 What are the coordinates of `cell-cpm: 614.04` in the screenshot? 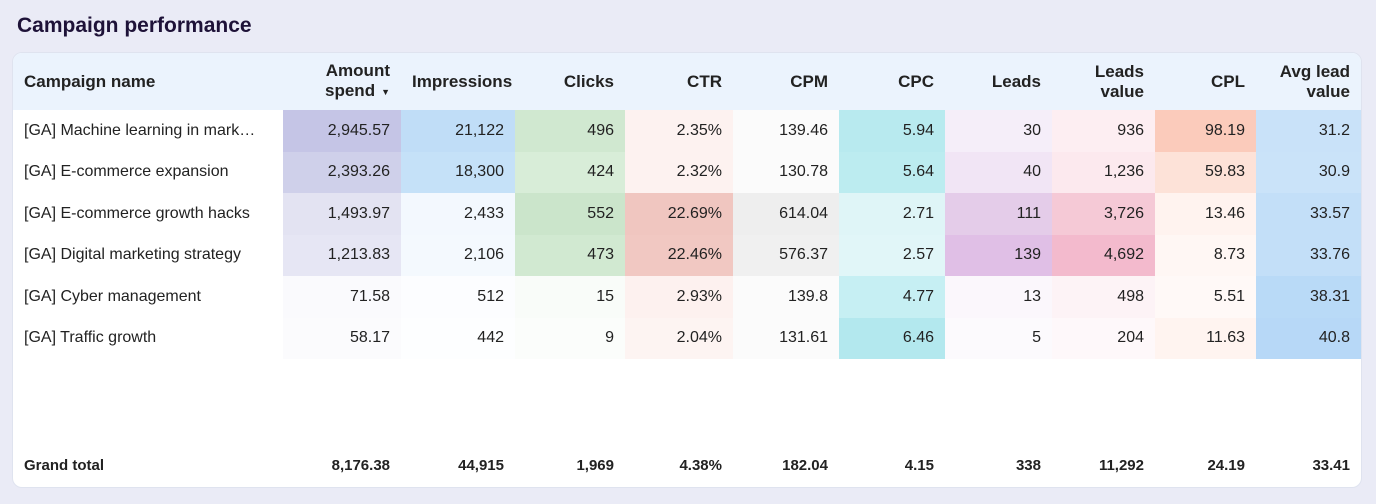 It's located at (786, 214).